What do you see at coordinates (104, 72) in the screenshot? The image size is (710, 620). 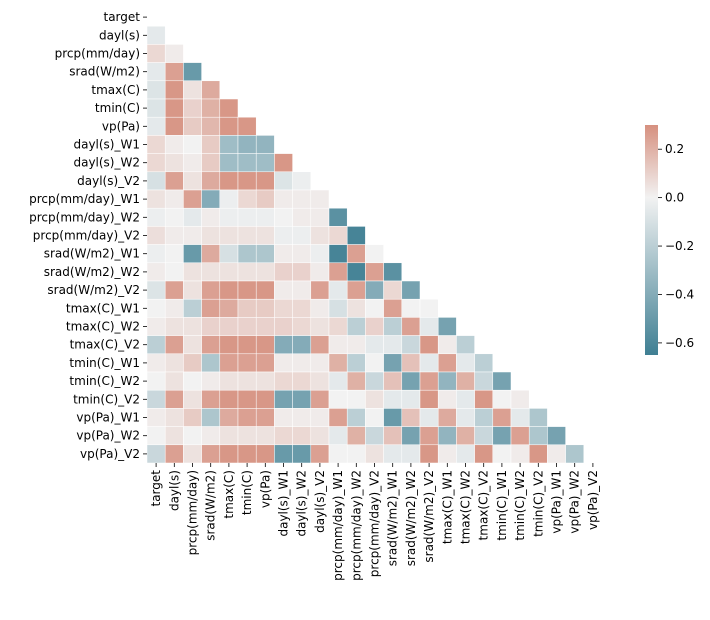 I see `row-label: srad(W/m2)` at bounding box center [104, 72].